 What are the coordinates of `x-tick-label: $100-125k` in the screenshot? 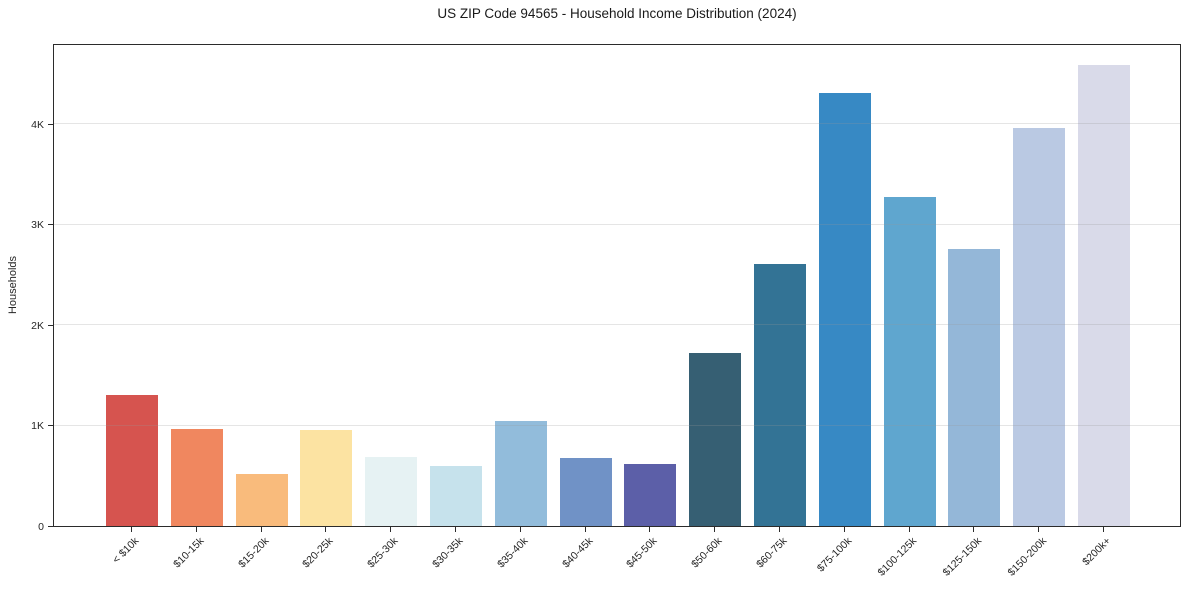 It's located at (897, 557).